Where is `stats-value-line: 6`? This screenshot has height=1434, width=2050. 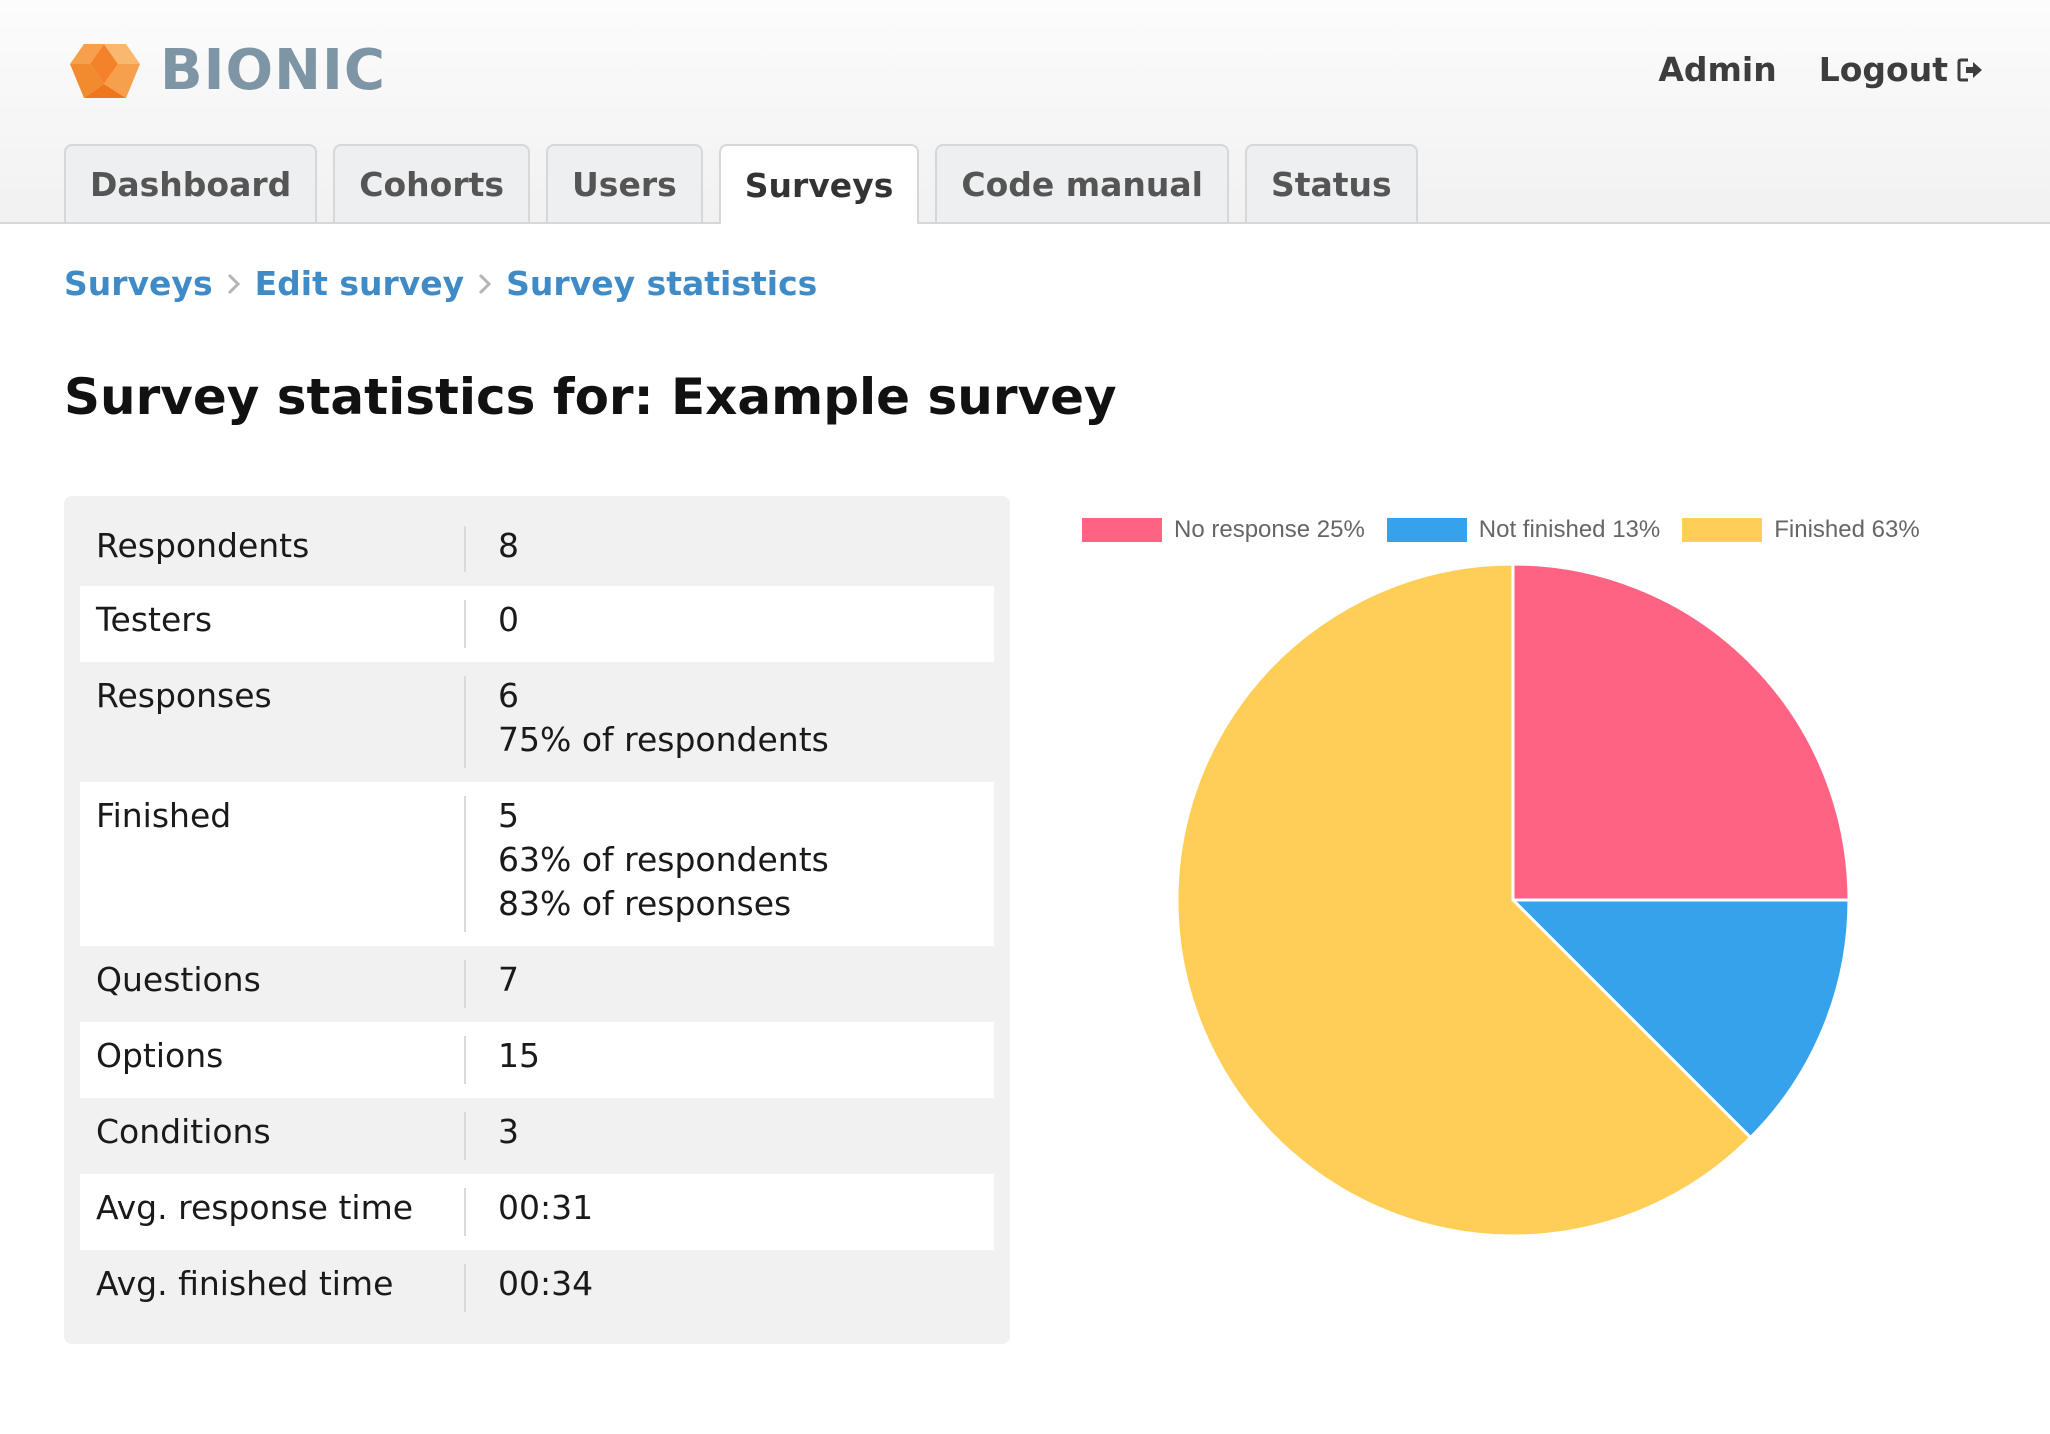 stats-value-line: 6 is located at coordinates (508, 695).